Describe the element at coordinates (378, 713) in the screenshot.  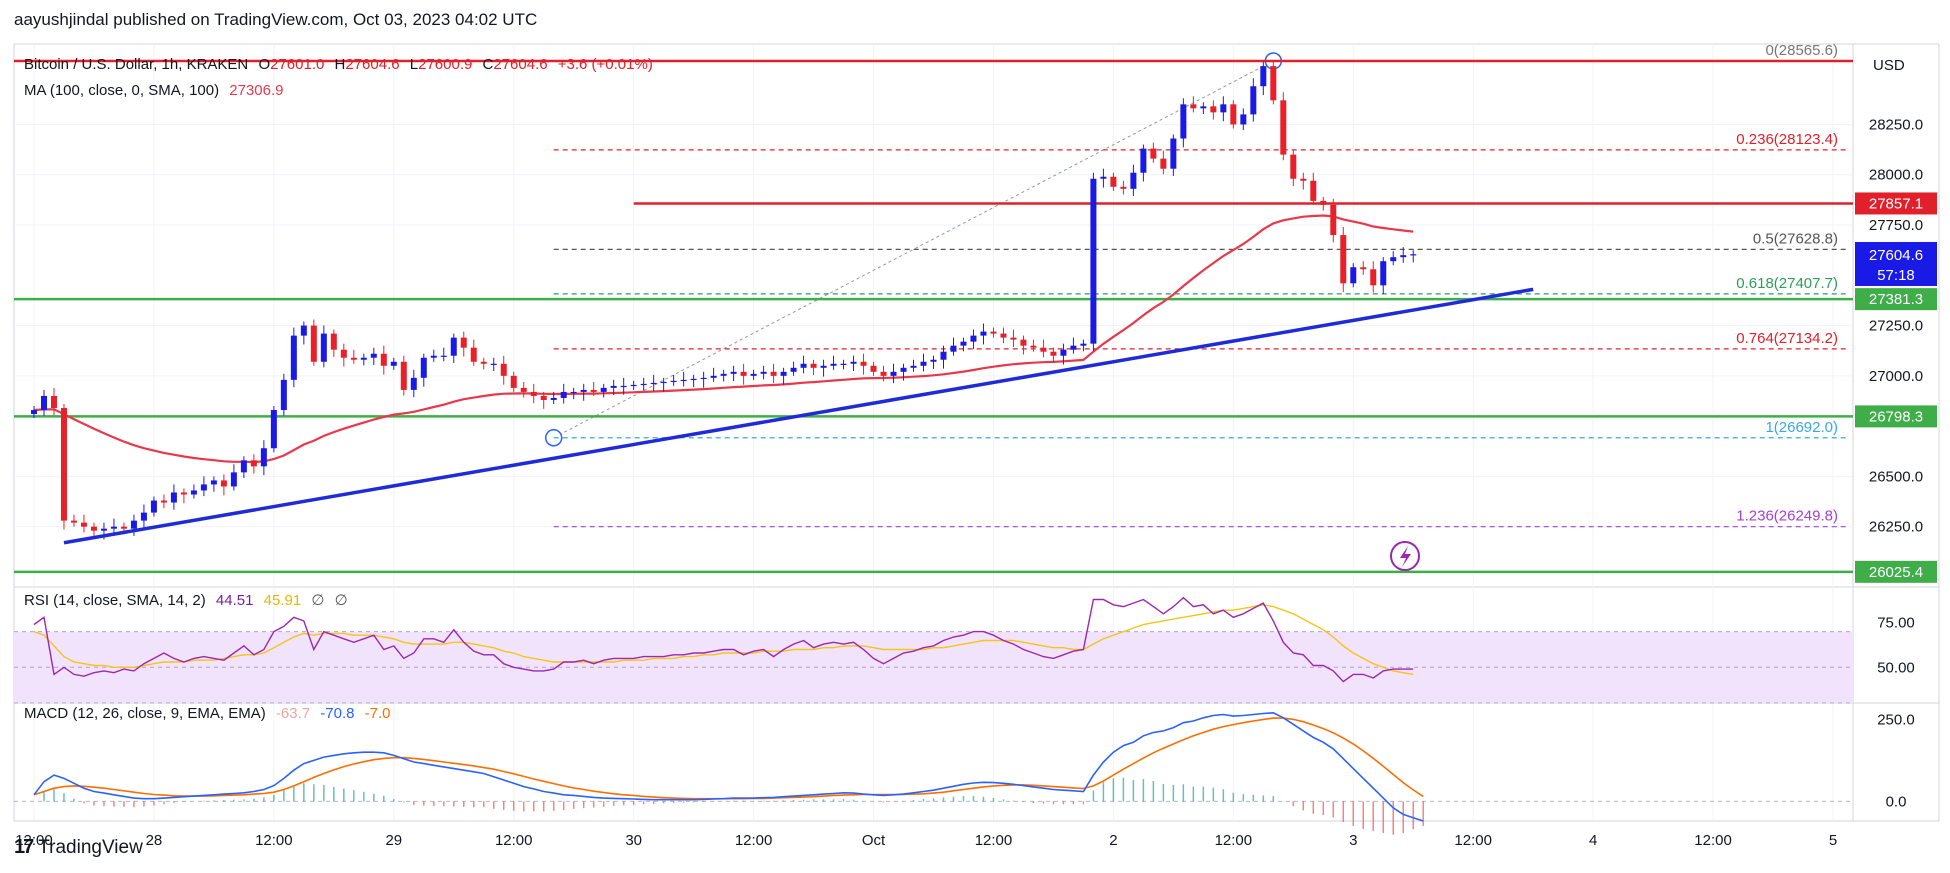
I see `macd-legend-signal: -7.0` at that location.